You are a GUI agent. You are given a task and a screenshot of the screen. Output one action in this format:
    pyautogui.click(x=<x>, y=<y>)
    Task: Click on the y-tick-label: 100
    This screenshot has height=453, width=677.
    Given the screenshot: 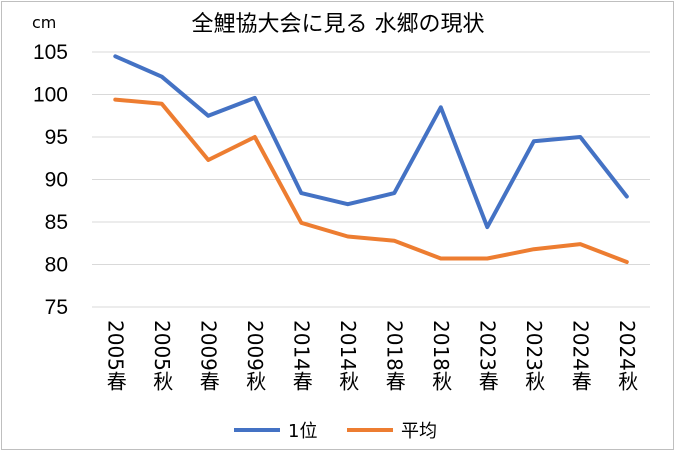 What is the action you would take?
    pyautogui.click(x=50, y=95)
    